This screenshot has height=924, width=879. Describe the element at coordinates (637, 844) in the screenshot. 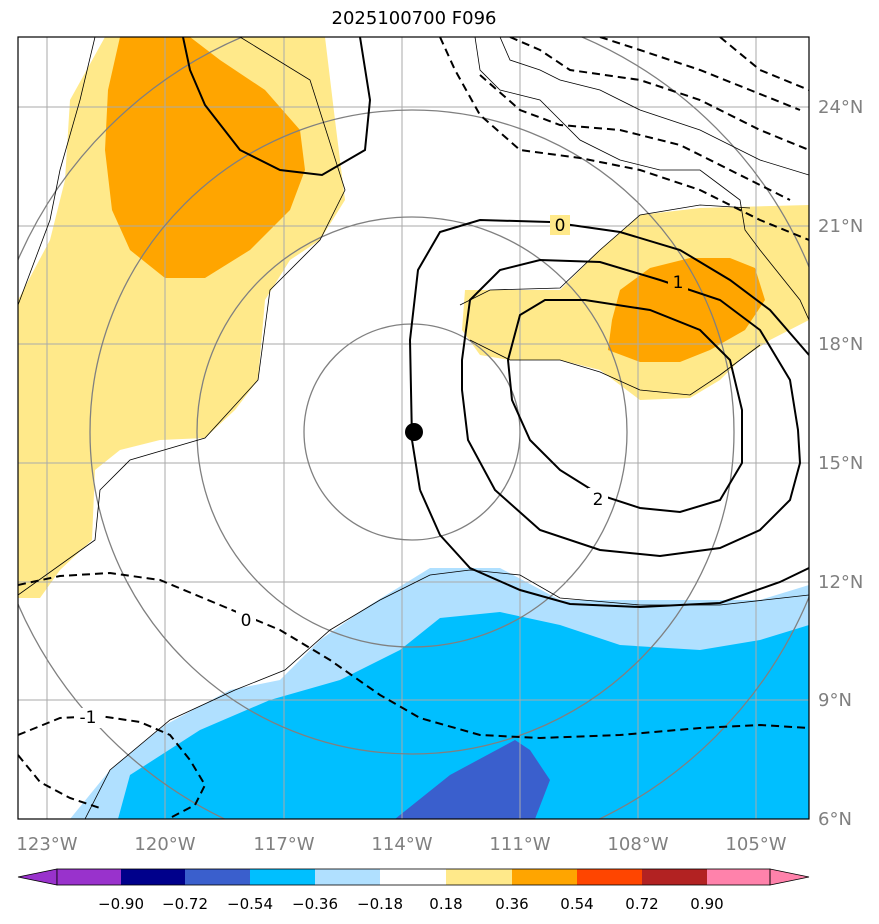

I see `lon-label-108w: 108°W` at that location.